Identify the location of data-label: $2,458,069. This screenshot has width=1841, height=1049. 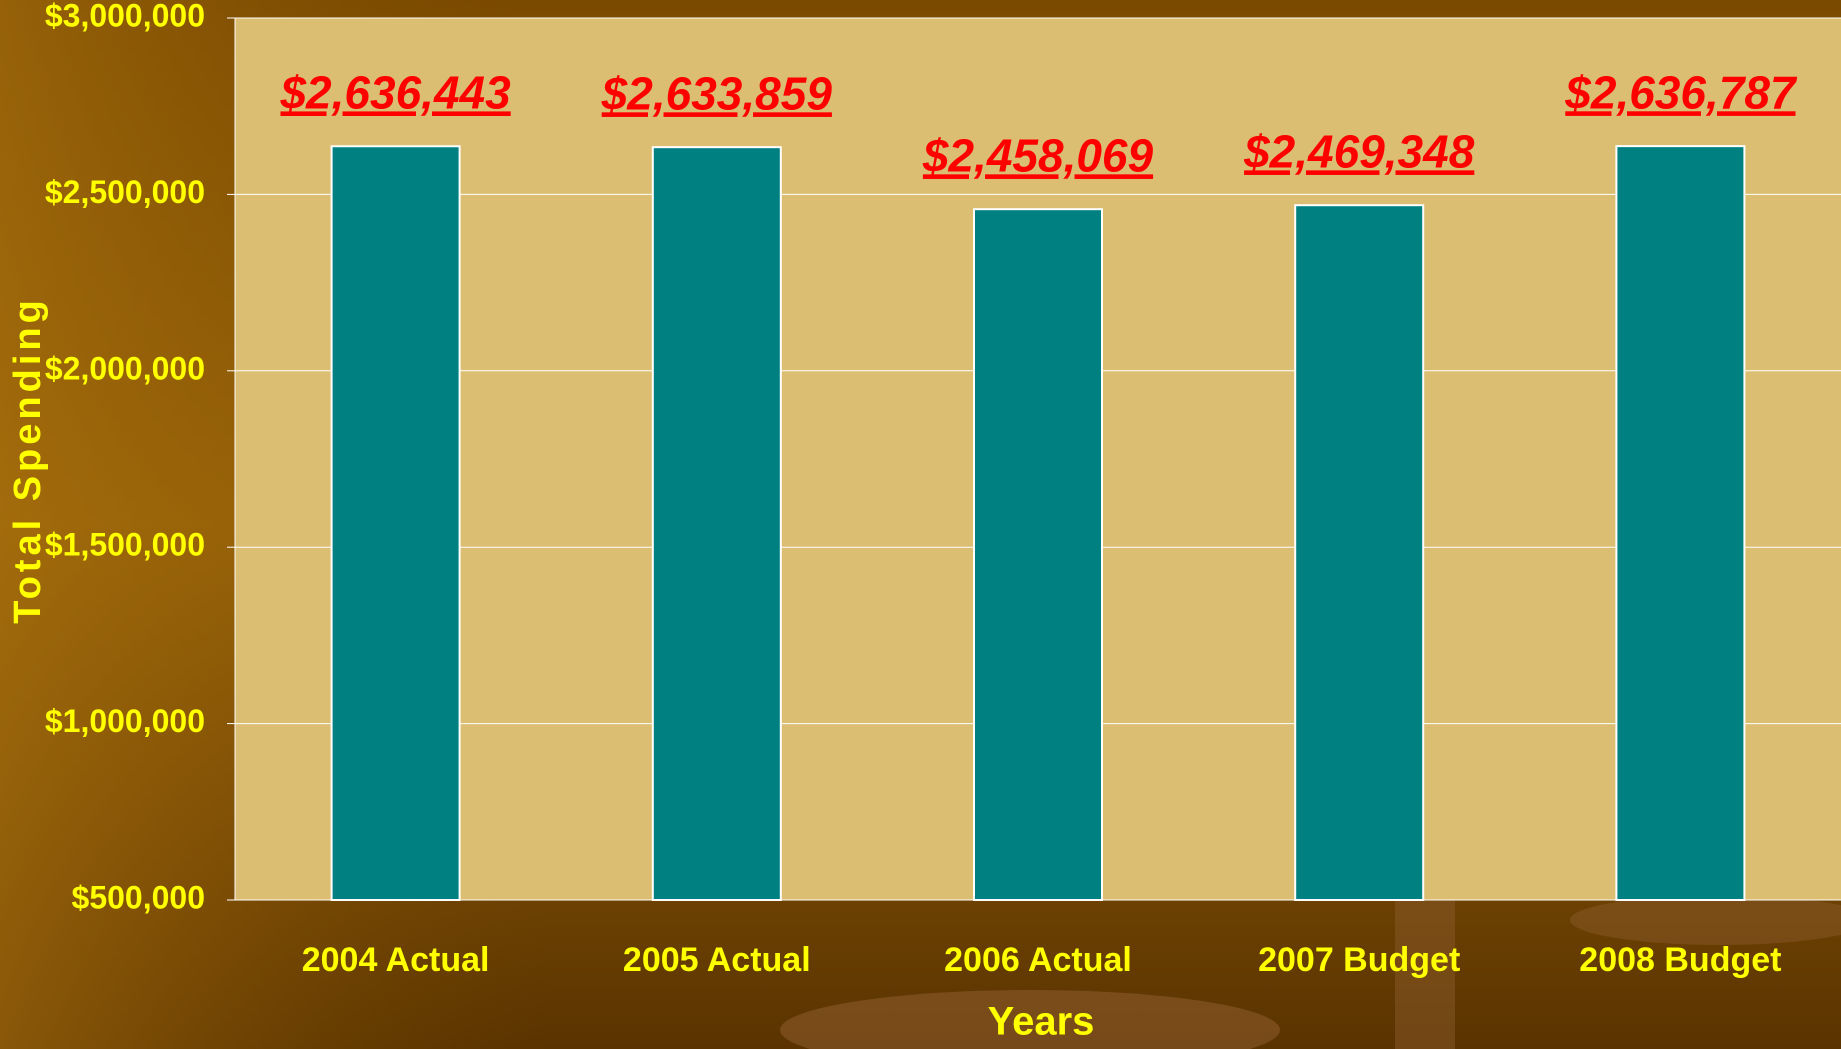
(1038, 155).